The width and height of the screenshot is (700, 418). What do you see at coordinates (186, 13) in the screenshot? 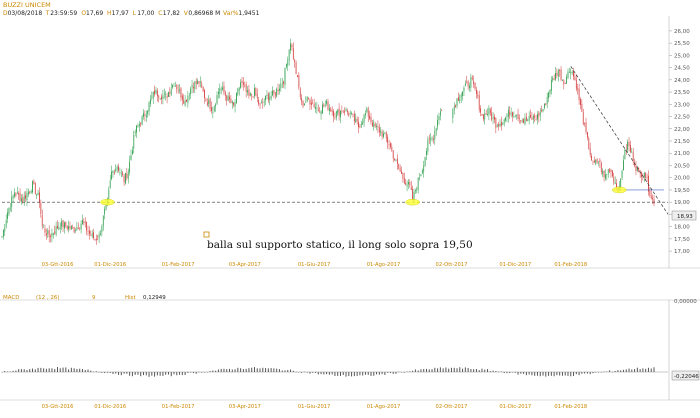
I see `header-field-label: V` at bounding box center [186, 13].